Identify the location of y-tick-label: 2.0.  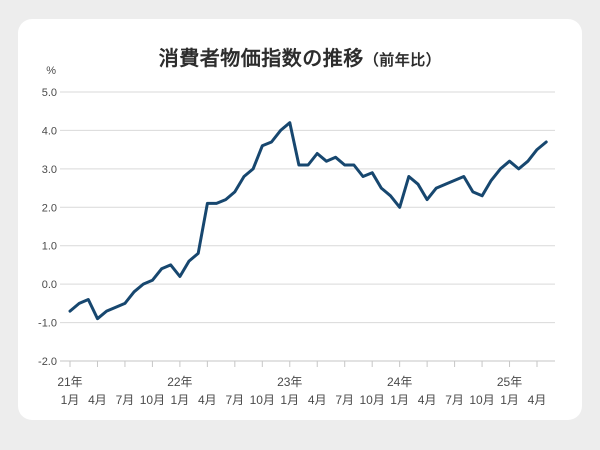
(49, 208).